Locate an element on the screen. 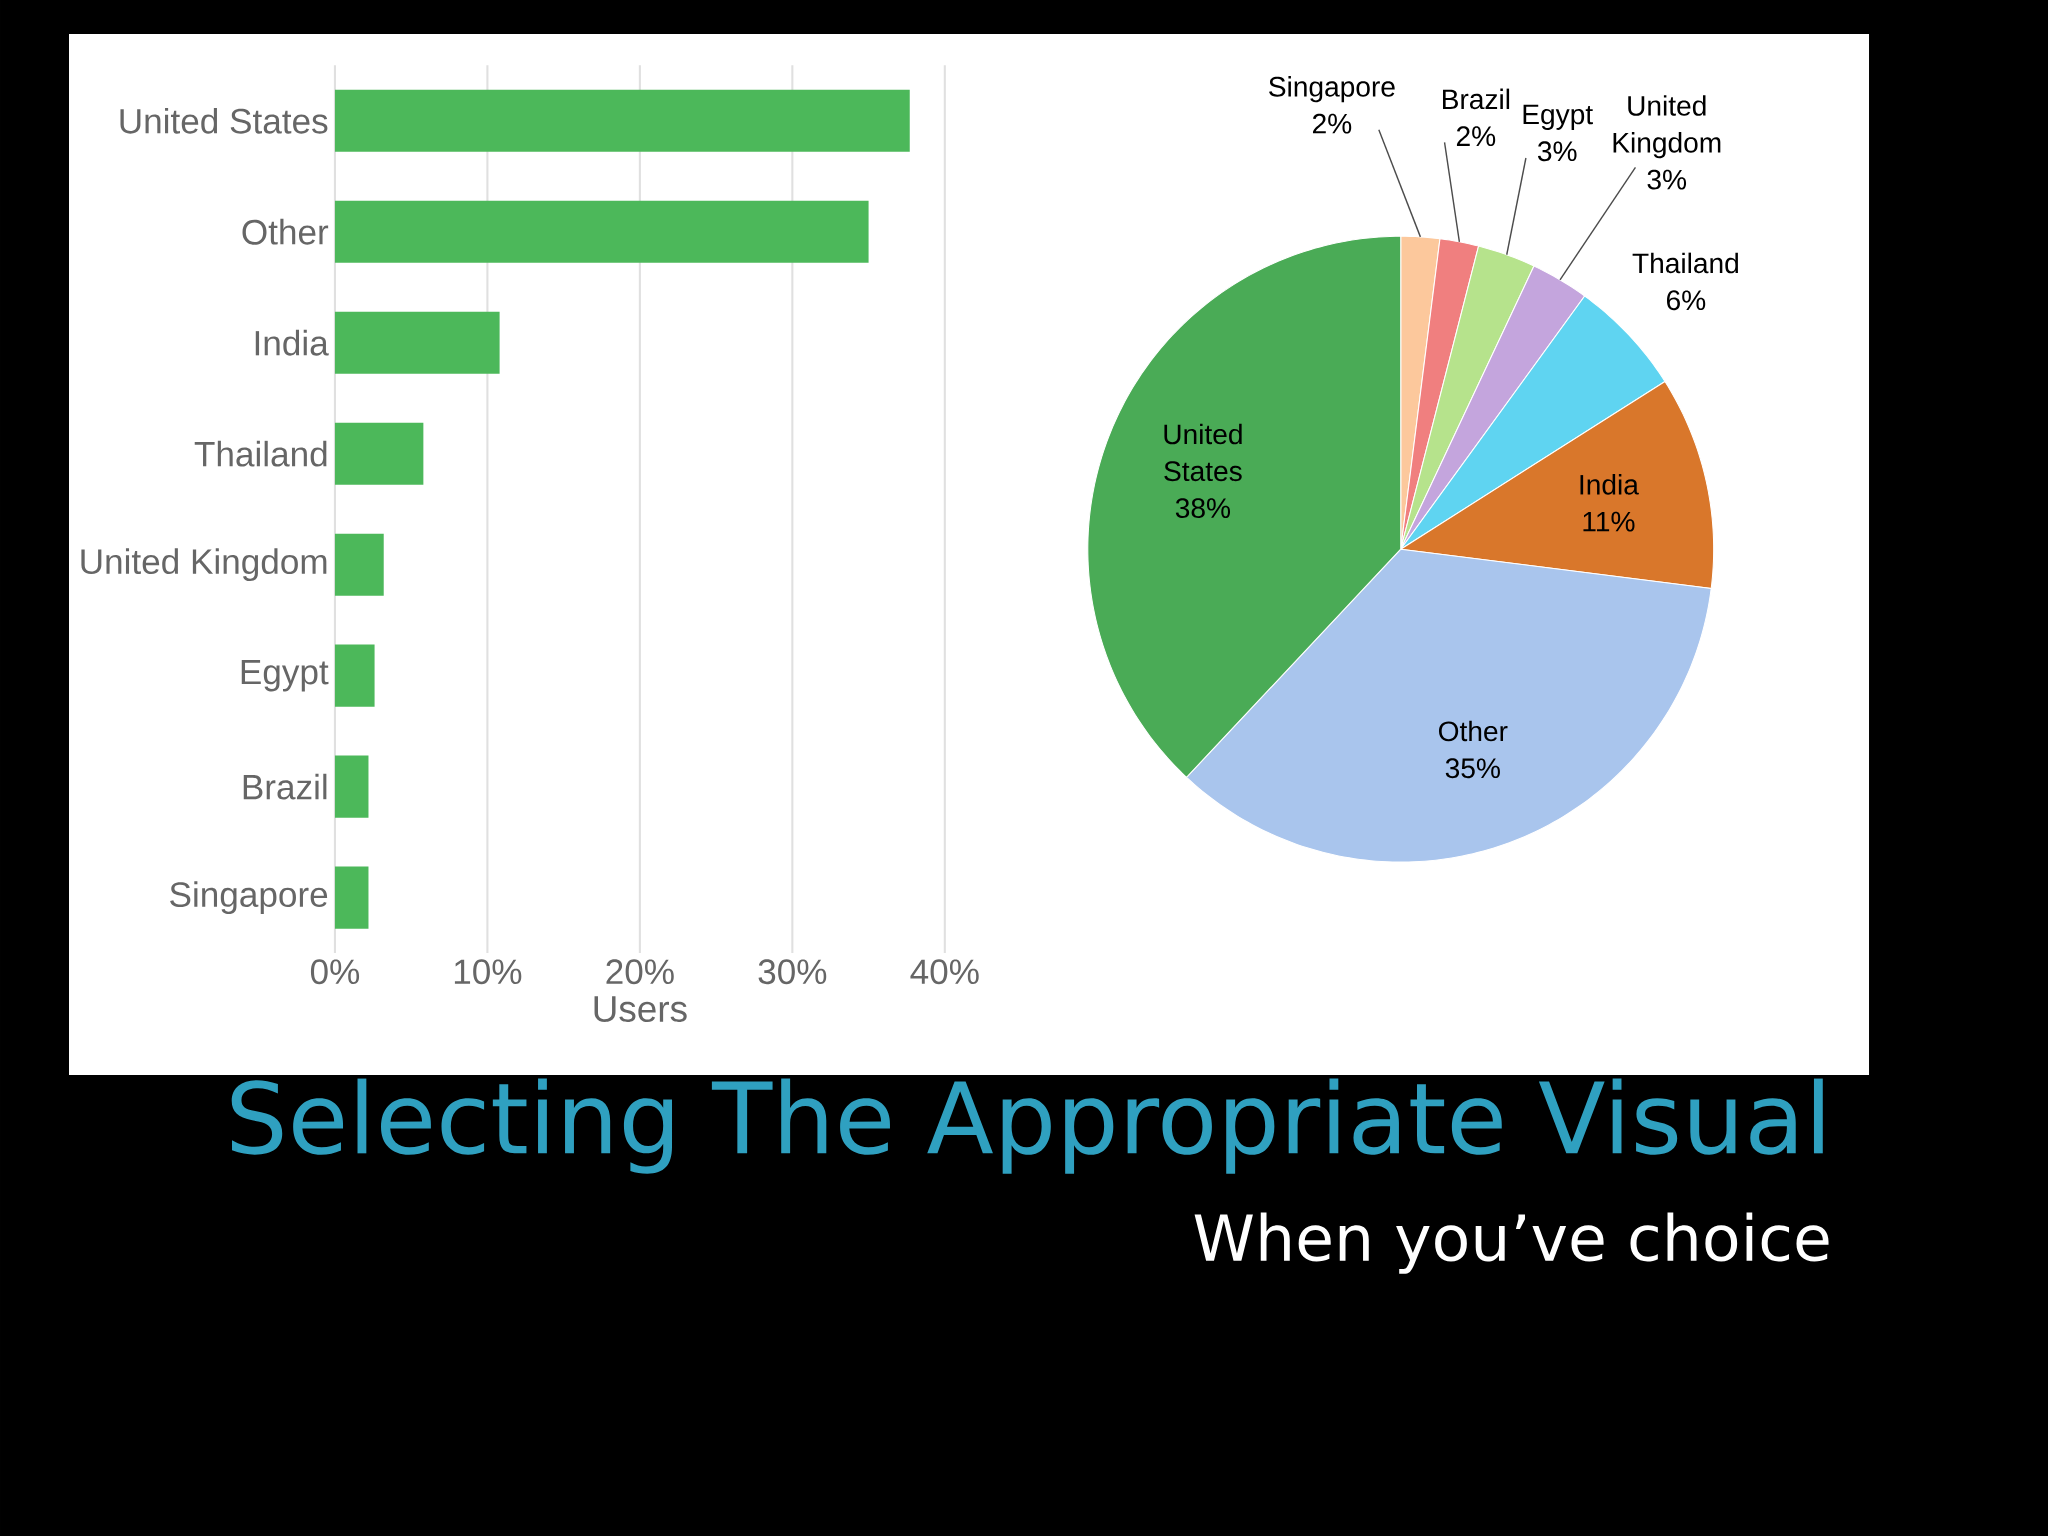 This screenshot has height=1536, width=2048. slice-label: Brazil is located at coordinates (1476, 99).